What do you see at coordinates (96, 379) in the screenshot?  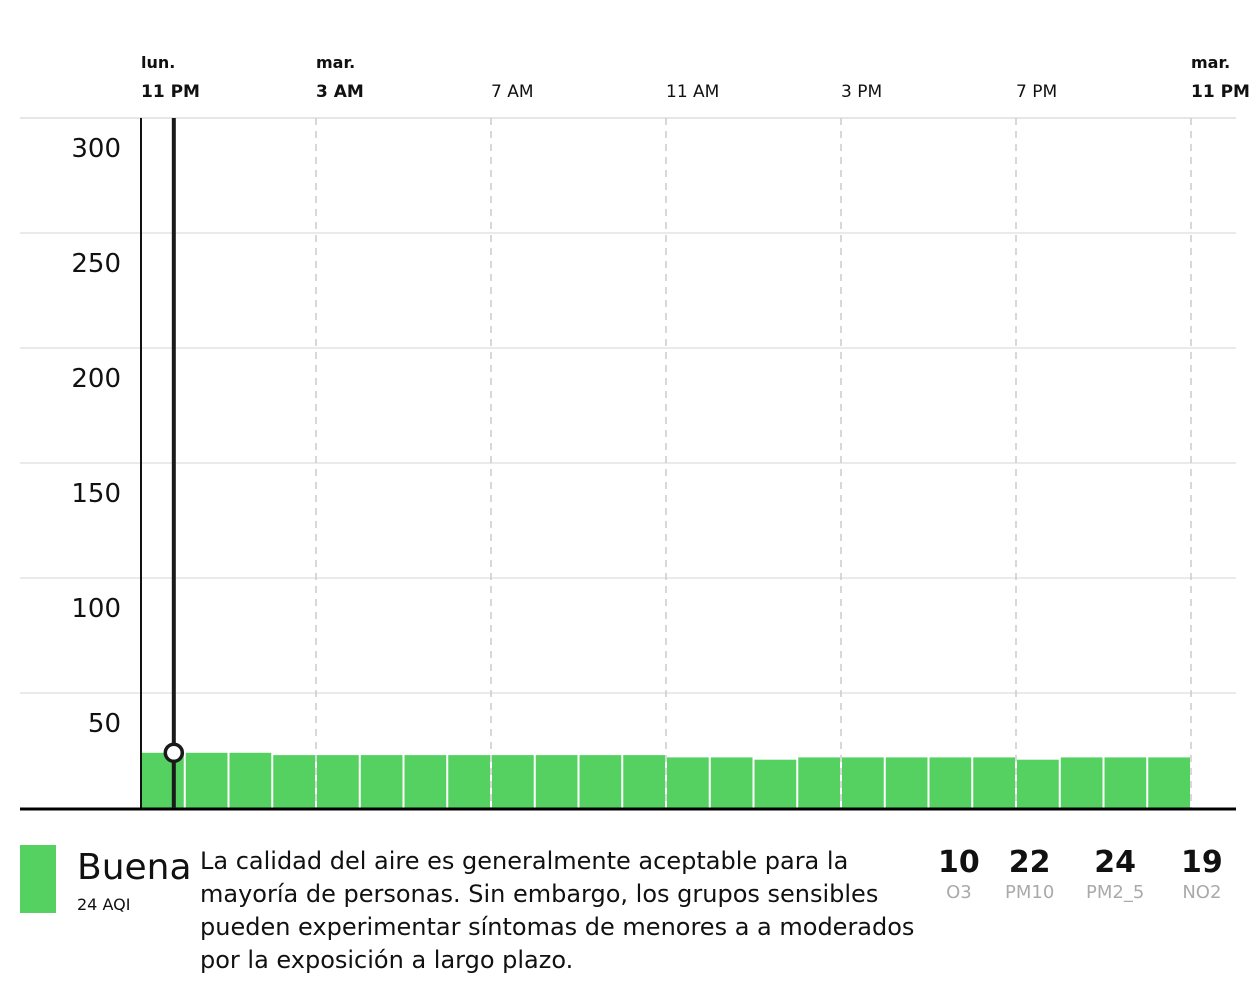 I see `y-tick-label: 200` at bounding box center [96, 379].